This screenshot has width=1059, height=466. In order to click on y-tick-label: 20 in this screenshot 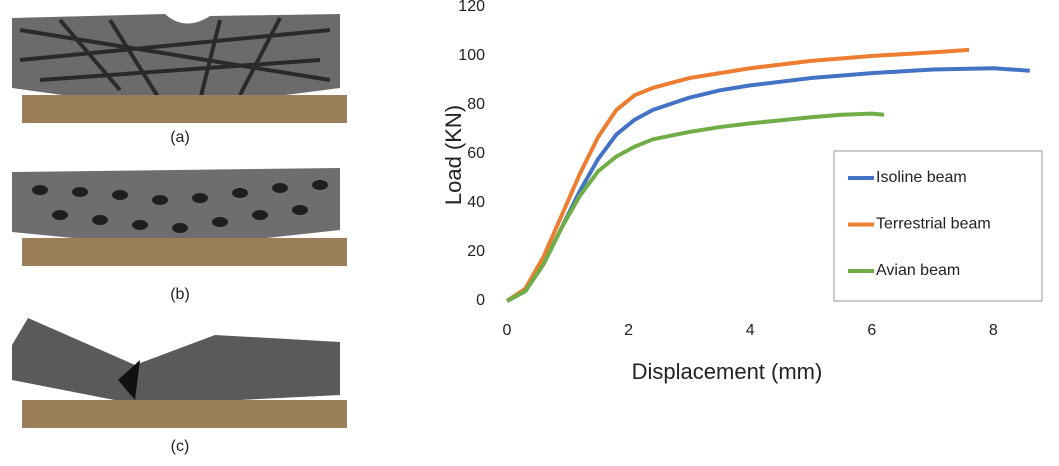, I will do `click(476, 251)`.